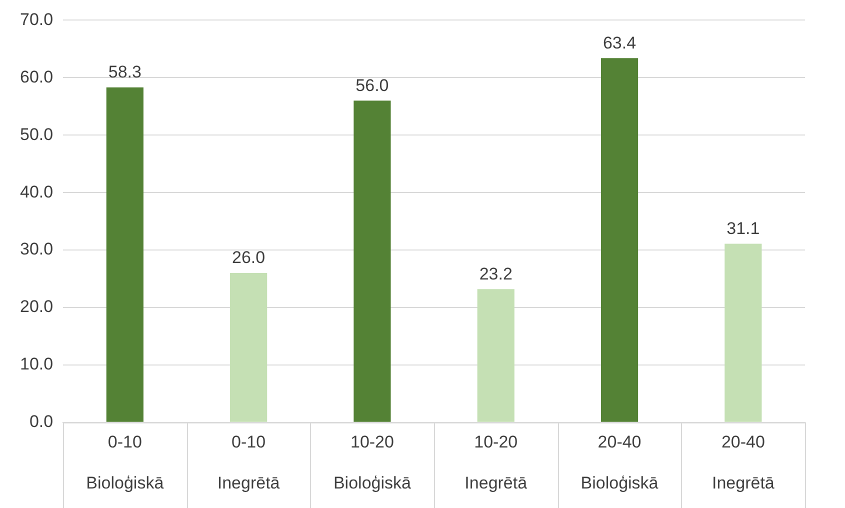 The width and height of the screenshot is (845, 508). I want to click on category-label: 0-10 Inegrētā, so click(248, 462).